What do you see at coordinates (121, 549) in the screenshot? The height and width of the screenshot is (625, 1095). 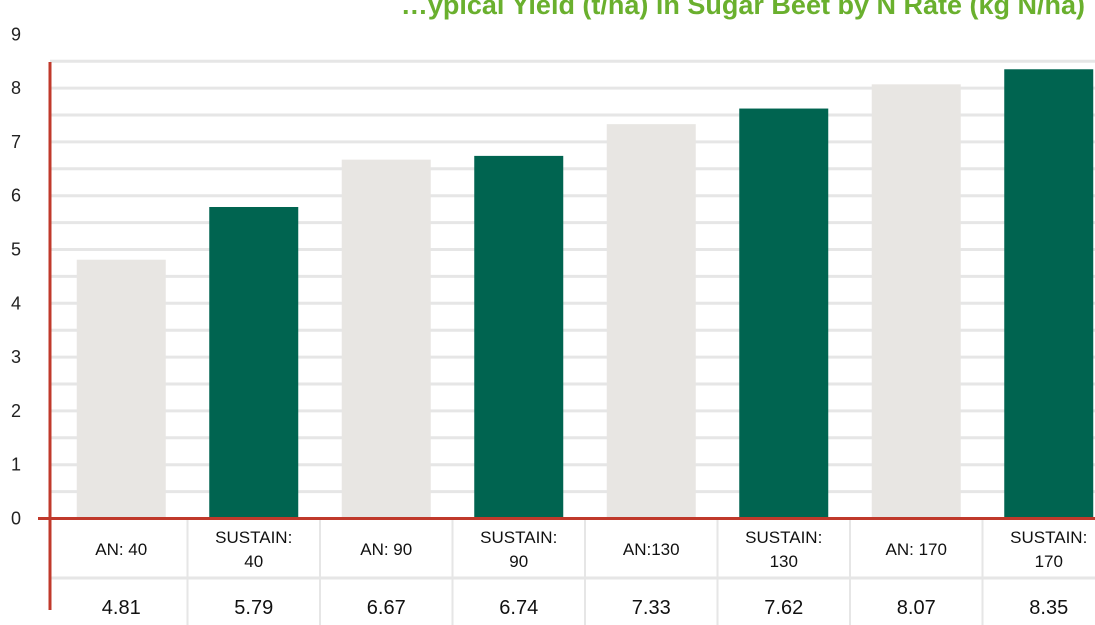 I see `category-label: AN: 40` at bounding box center [121, 549].